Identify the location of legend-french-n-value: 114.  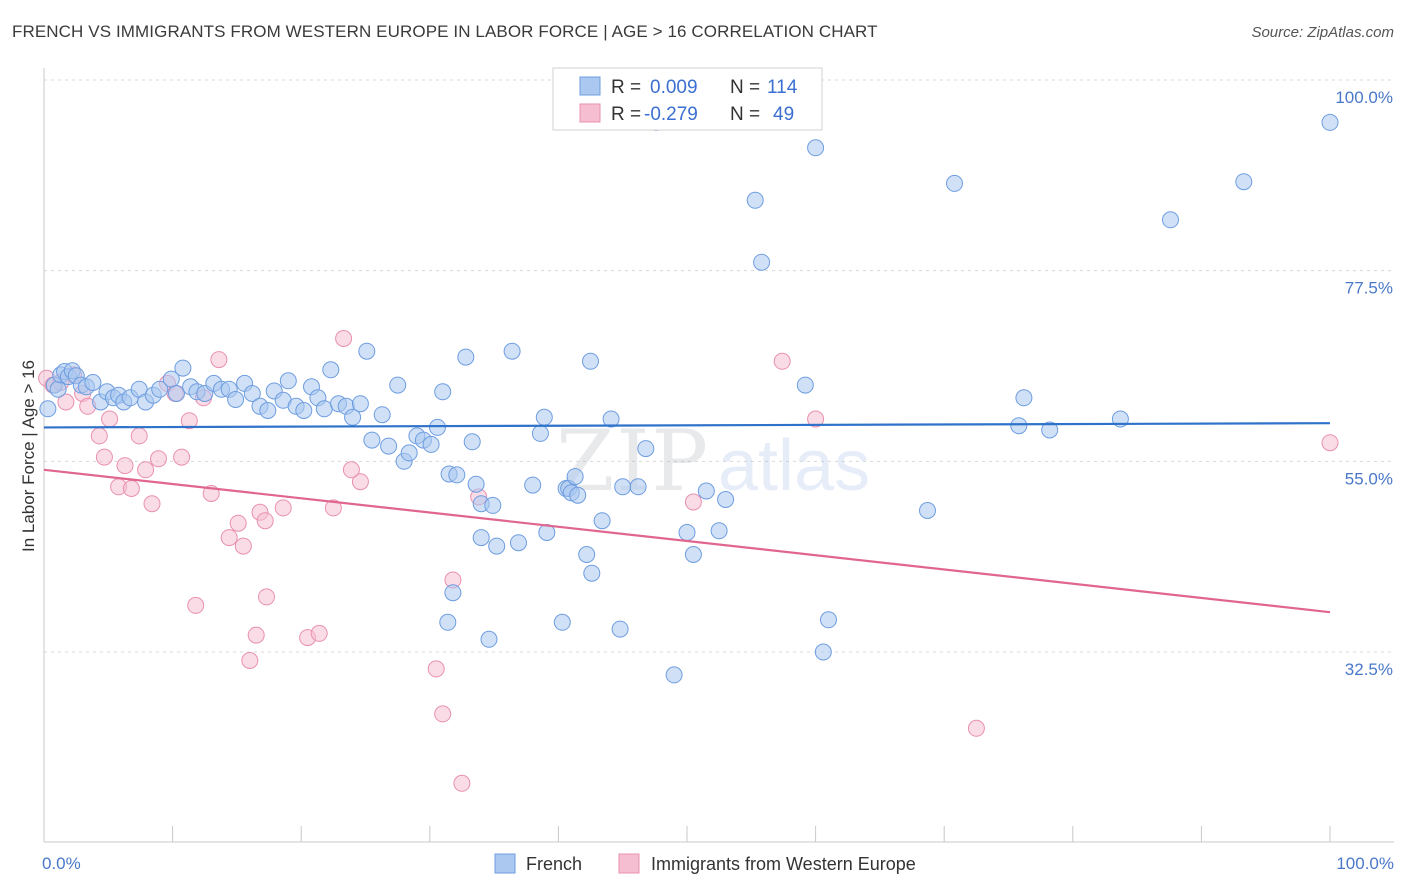
(782, 87).